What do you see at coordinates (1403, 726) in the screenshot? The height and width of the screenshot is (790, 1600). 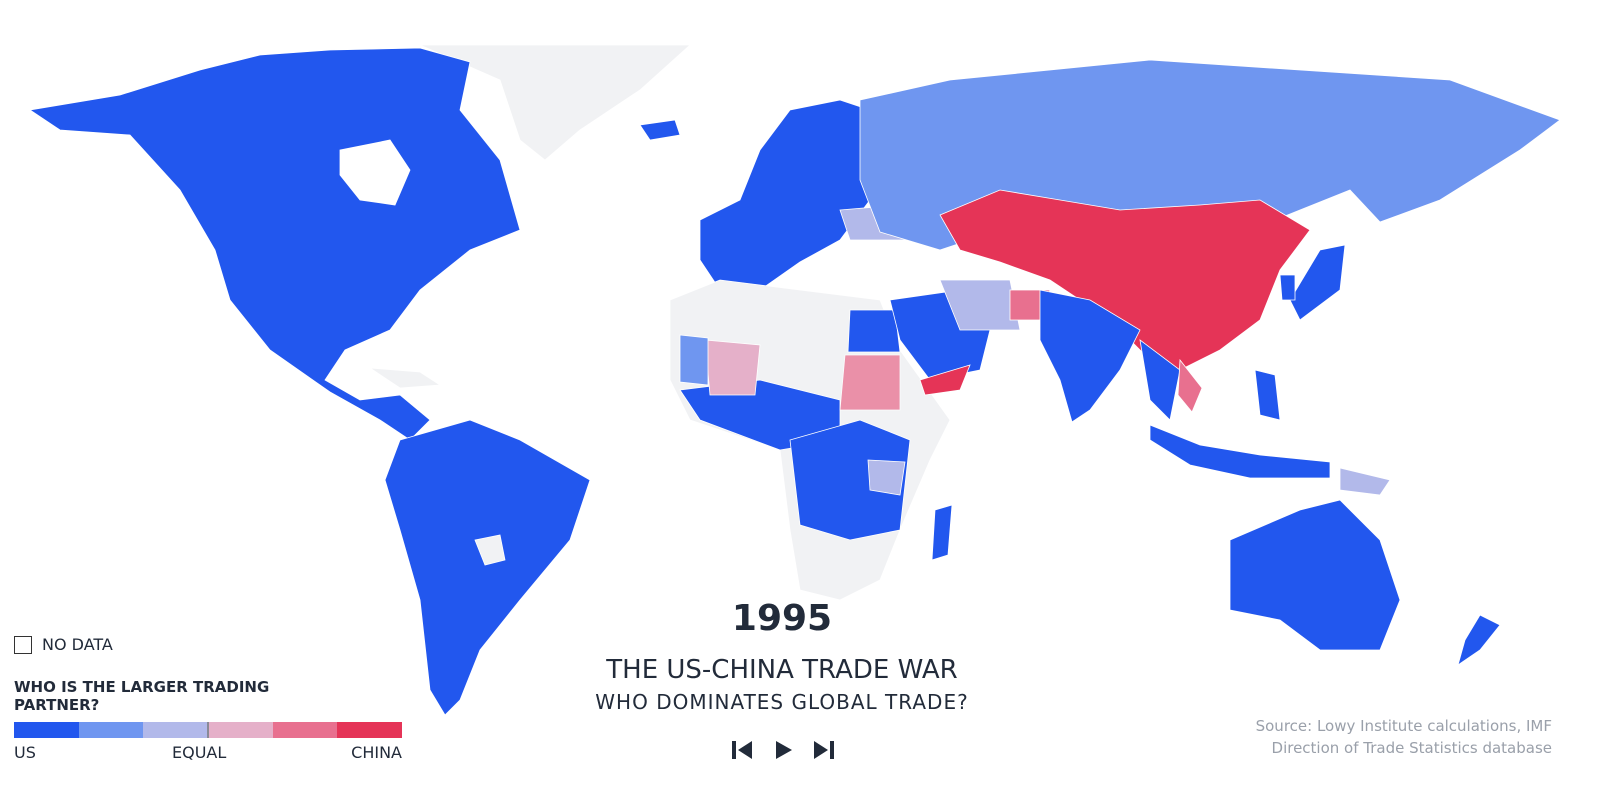 I see `source: Source: Lowy Institute calculations, IMF` at bounding box center [1403, 726].